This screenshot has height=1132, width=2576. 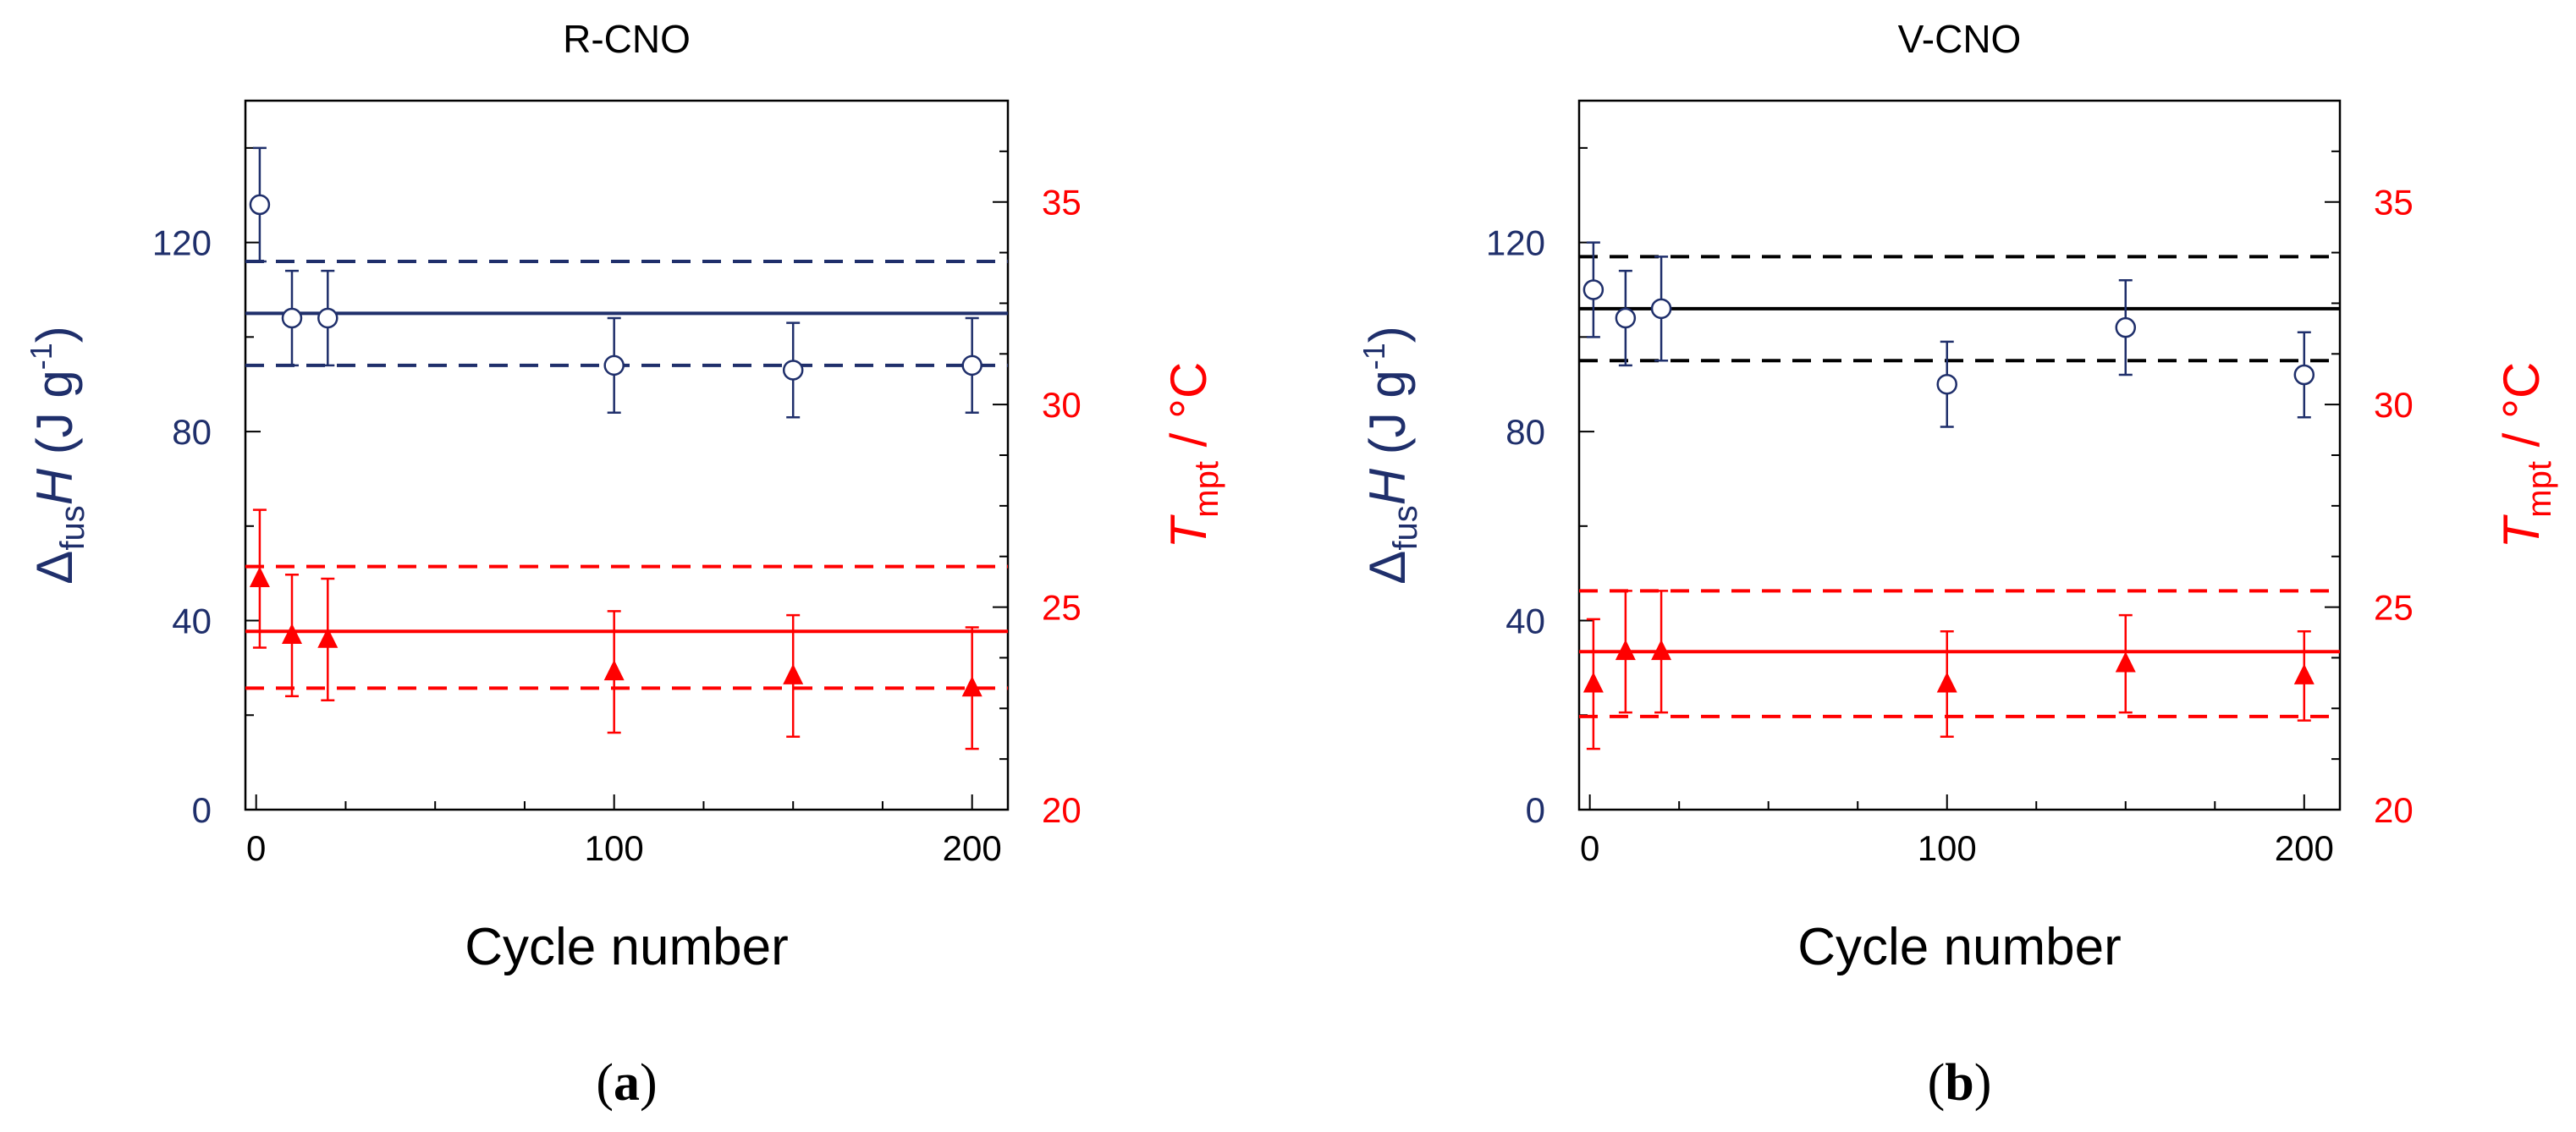 I want to click on chart-title: V-CNO, so click(x=1960, y=39).